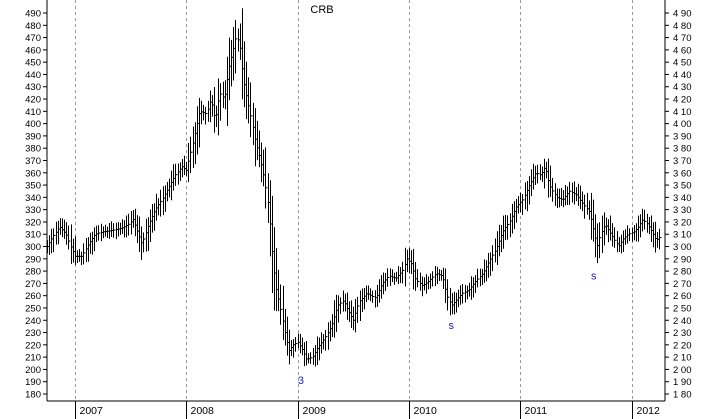  Describe the element at coordinates (682, 247) in the screenshot. I see `y-tick-label-right: 3 00` at that location.